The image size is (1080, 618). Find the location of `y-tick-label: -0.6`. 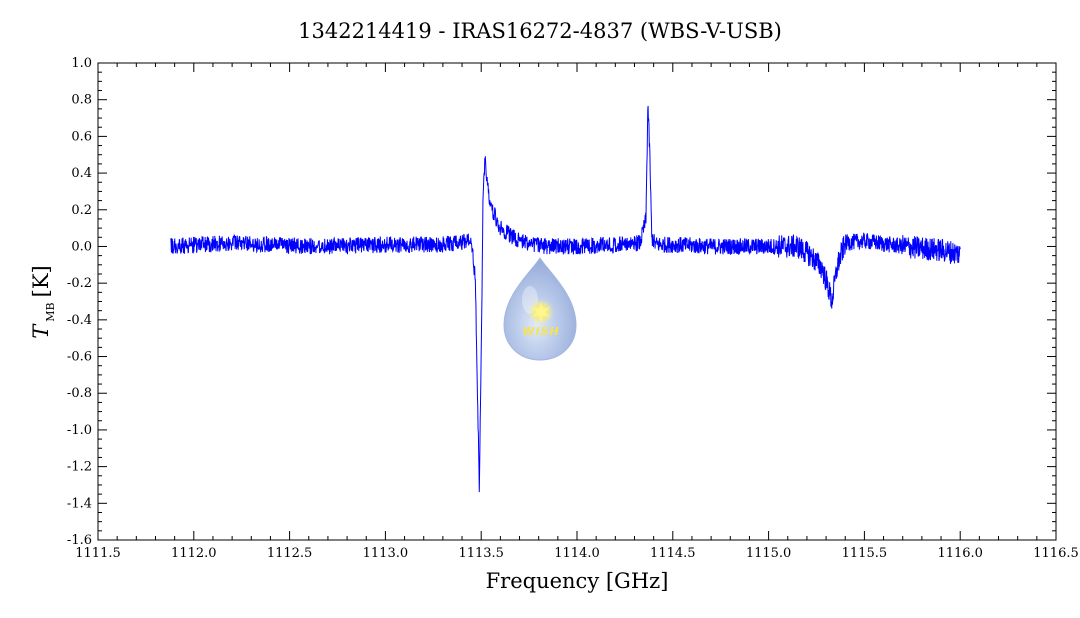

y-tick-label: -0.6 is located at coordinates (79, 357).